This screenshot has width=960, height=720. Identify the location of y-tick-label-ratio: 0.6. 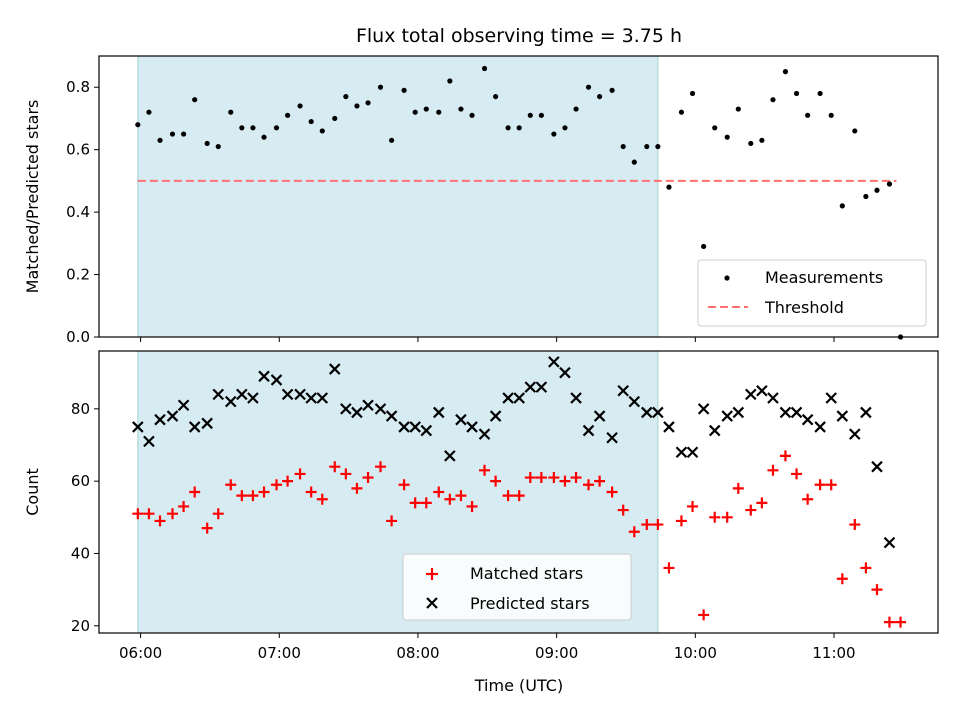
(78, 150).